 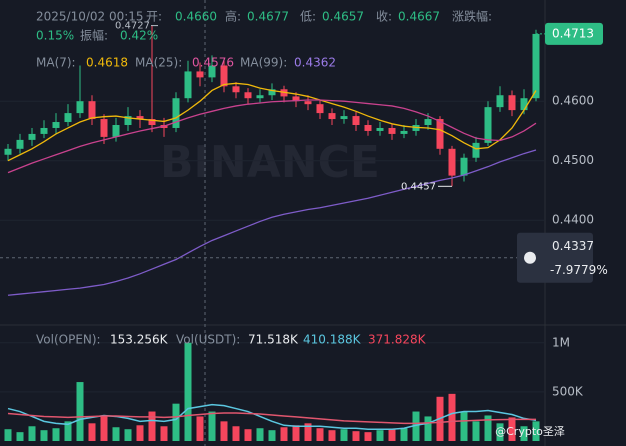 I want to click on open-label: 开:, so click(x=154, y=17).